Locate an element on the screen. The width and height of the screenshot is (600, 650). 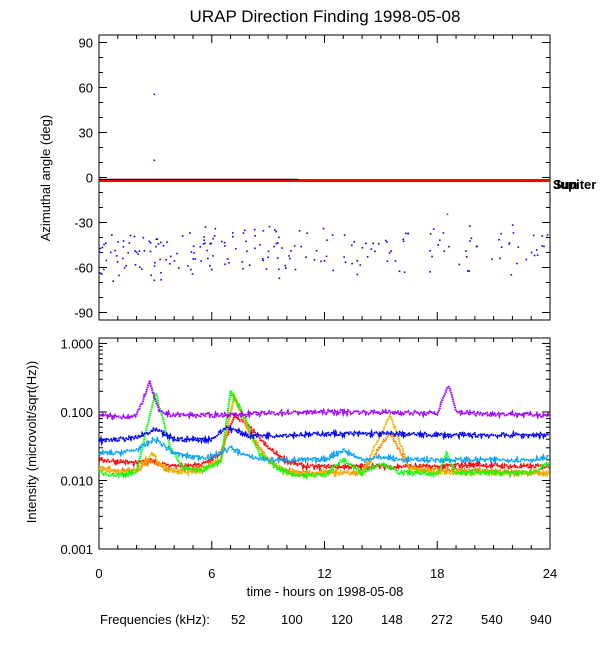
series-272-khz is located at coordinates (324, 450).